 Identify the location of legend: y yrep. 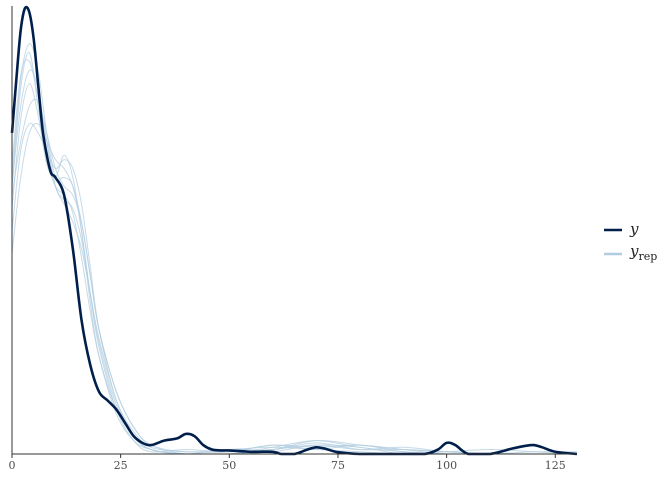
(630, 241).